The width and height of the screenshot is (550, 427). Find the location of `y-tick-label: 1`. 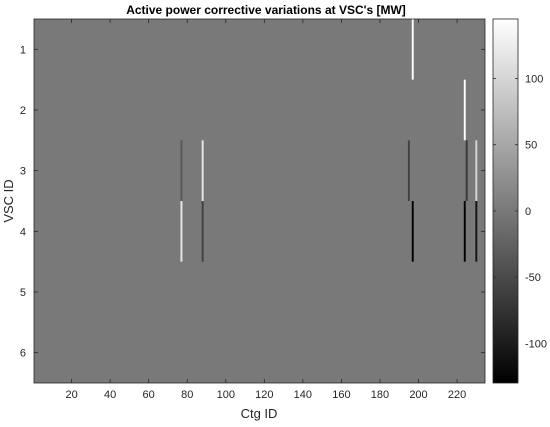

y-tick-label: 1 is located at coordinates (23, 50).